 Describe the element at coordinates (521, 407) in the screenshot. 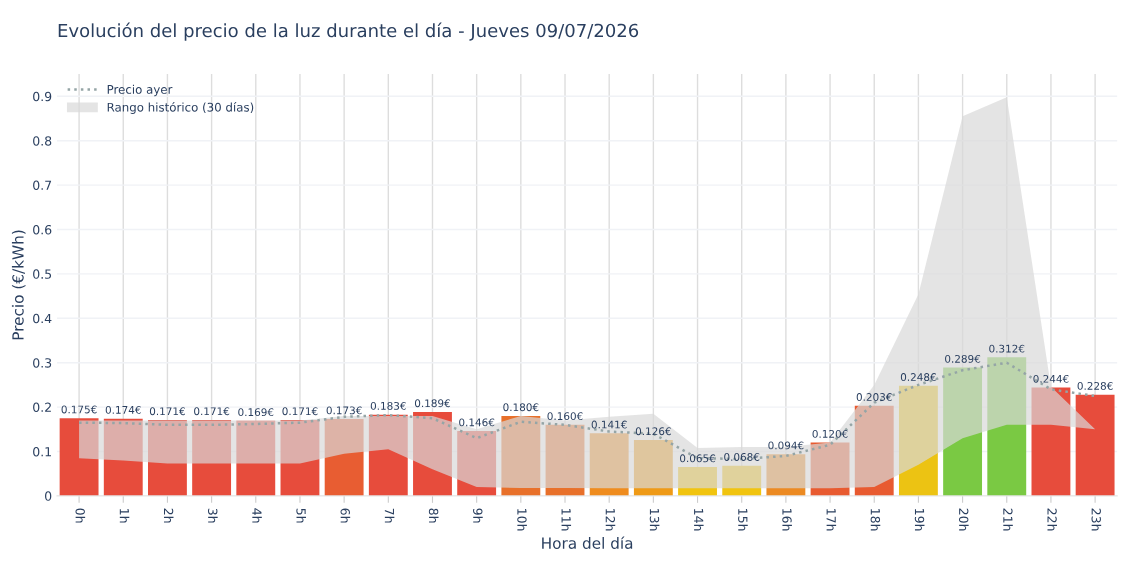

I see `data-label: 0.180€` at that location.